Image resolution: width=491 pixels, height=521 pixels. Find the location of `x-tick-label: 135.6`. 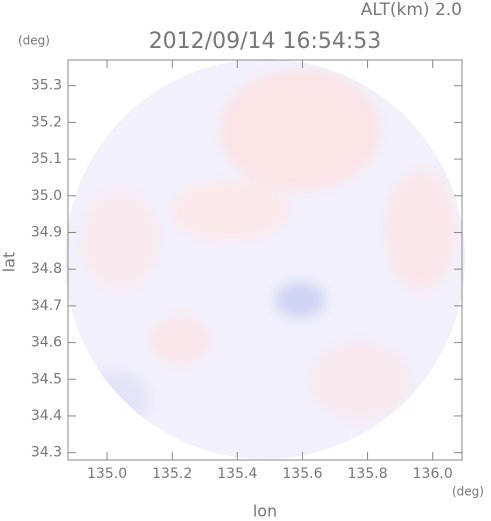

x-tick-label: 135.6 is located at coordinates (302, 474).